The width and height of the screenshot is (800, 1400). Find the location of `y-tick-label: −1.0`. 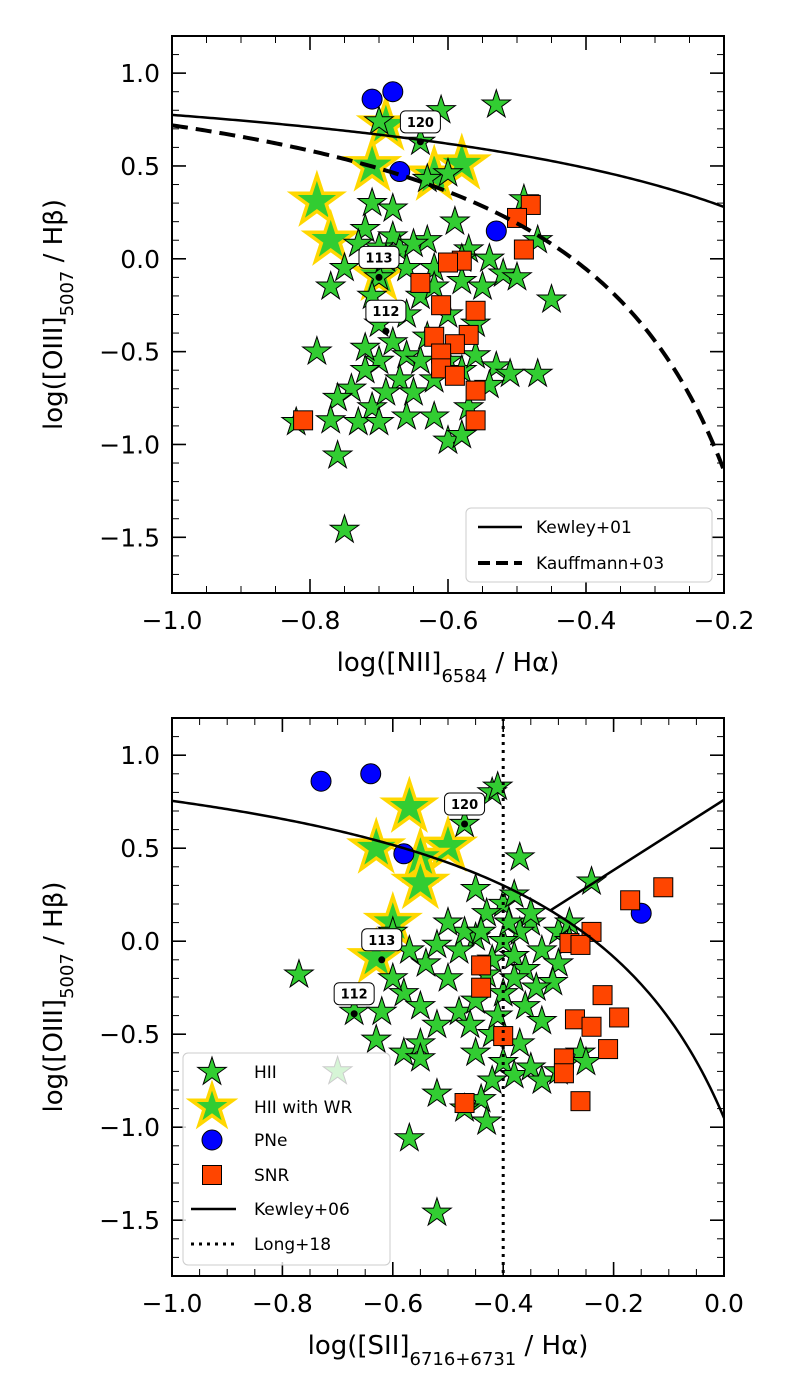

y-tick-label: −1.0 is located at coordinates (129, 1127).